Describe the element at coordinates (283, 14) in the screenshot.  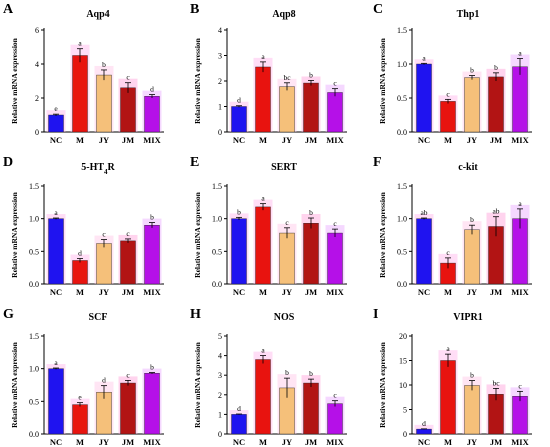
I see `chart-title: Aqp8` at that location.